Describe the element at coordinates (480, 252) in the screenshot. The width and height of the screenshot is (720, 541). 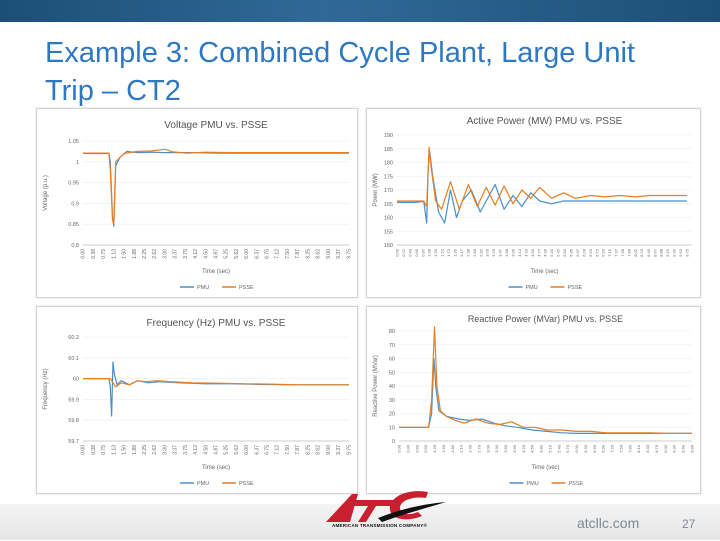
I see `x-tick-label: 2.82` at that location.